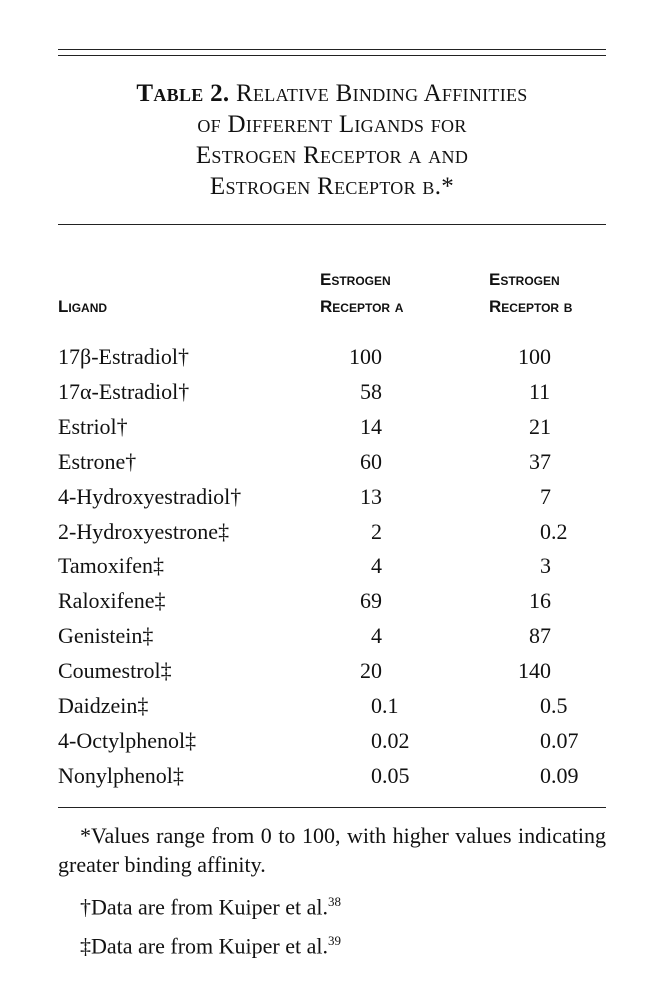 The width and height of the screenshot is (666, 1004). I want to click on value-er-alpha: 13, so click(371, 496).